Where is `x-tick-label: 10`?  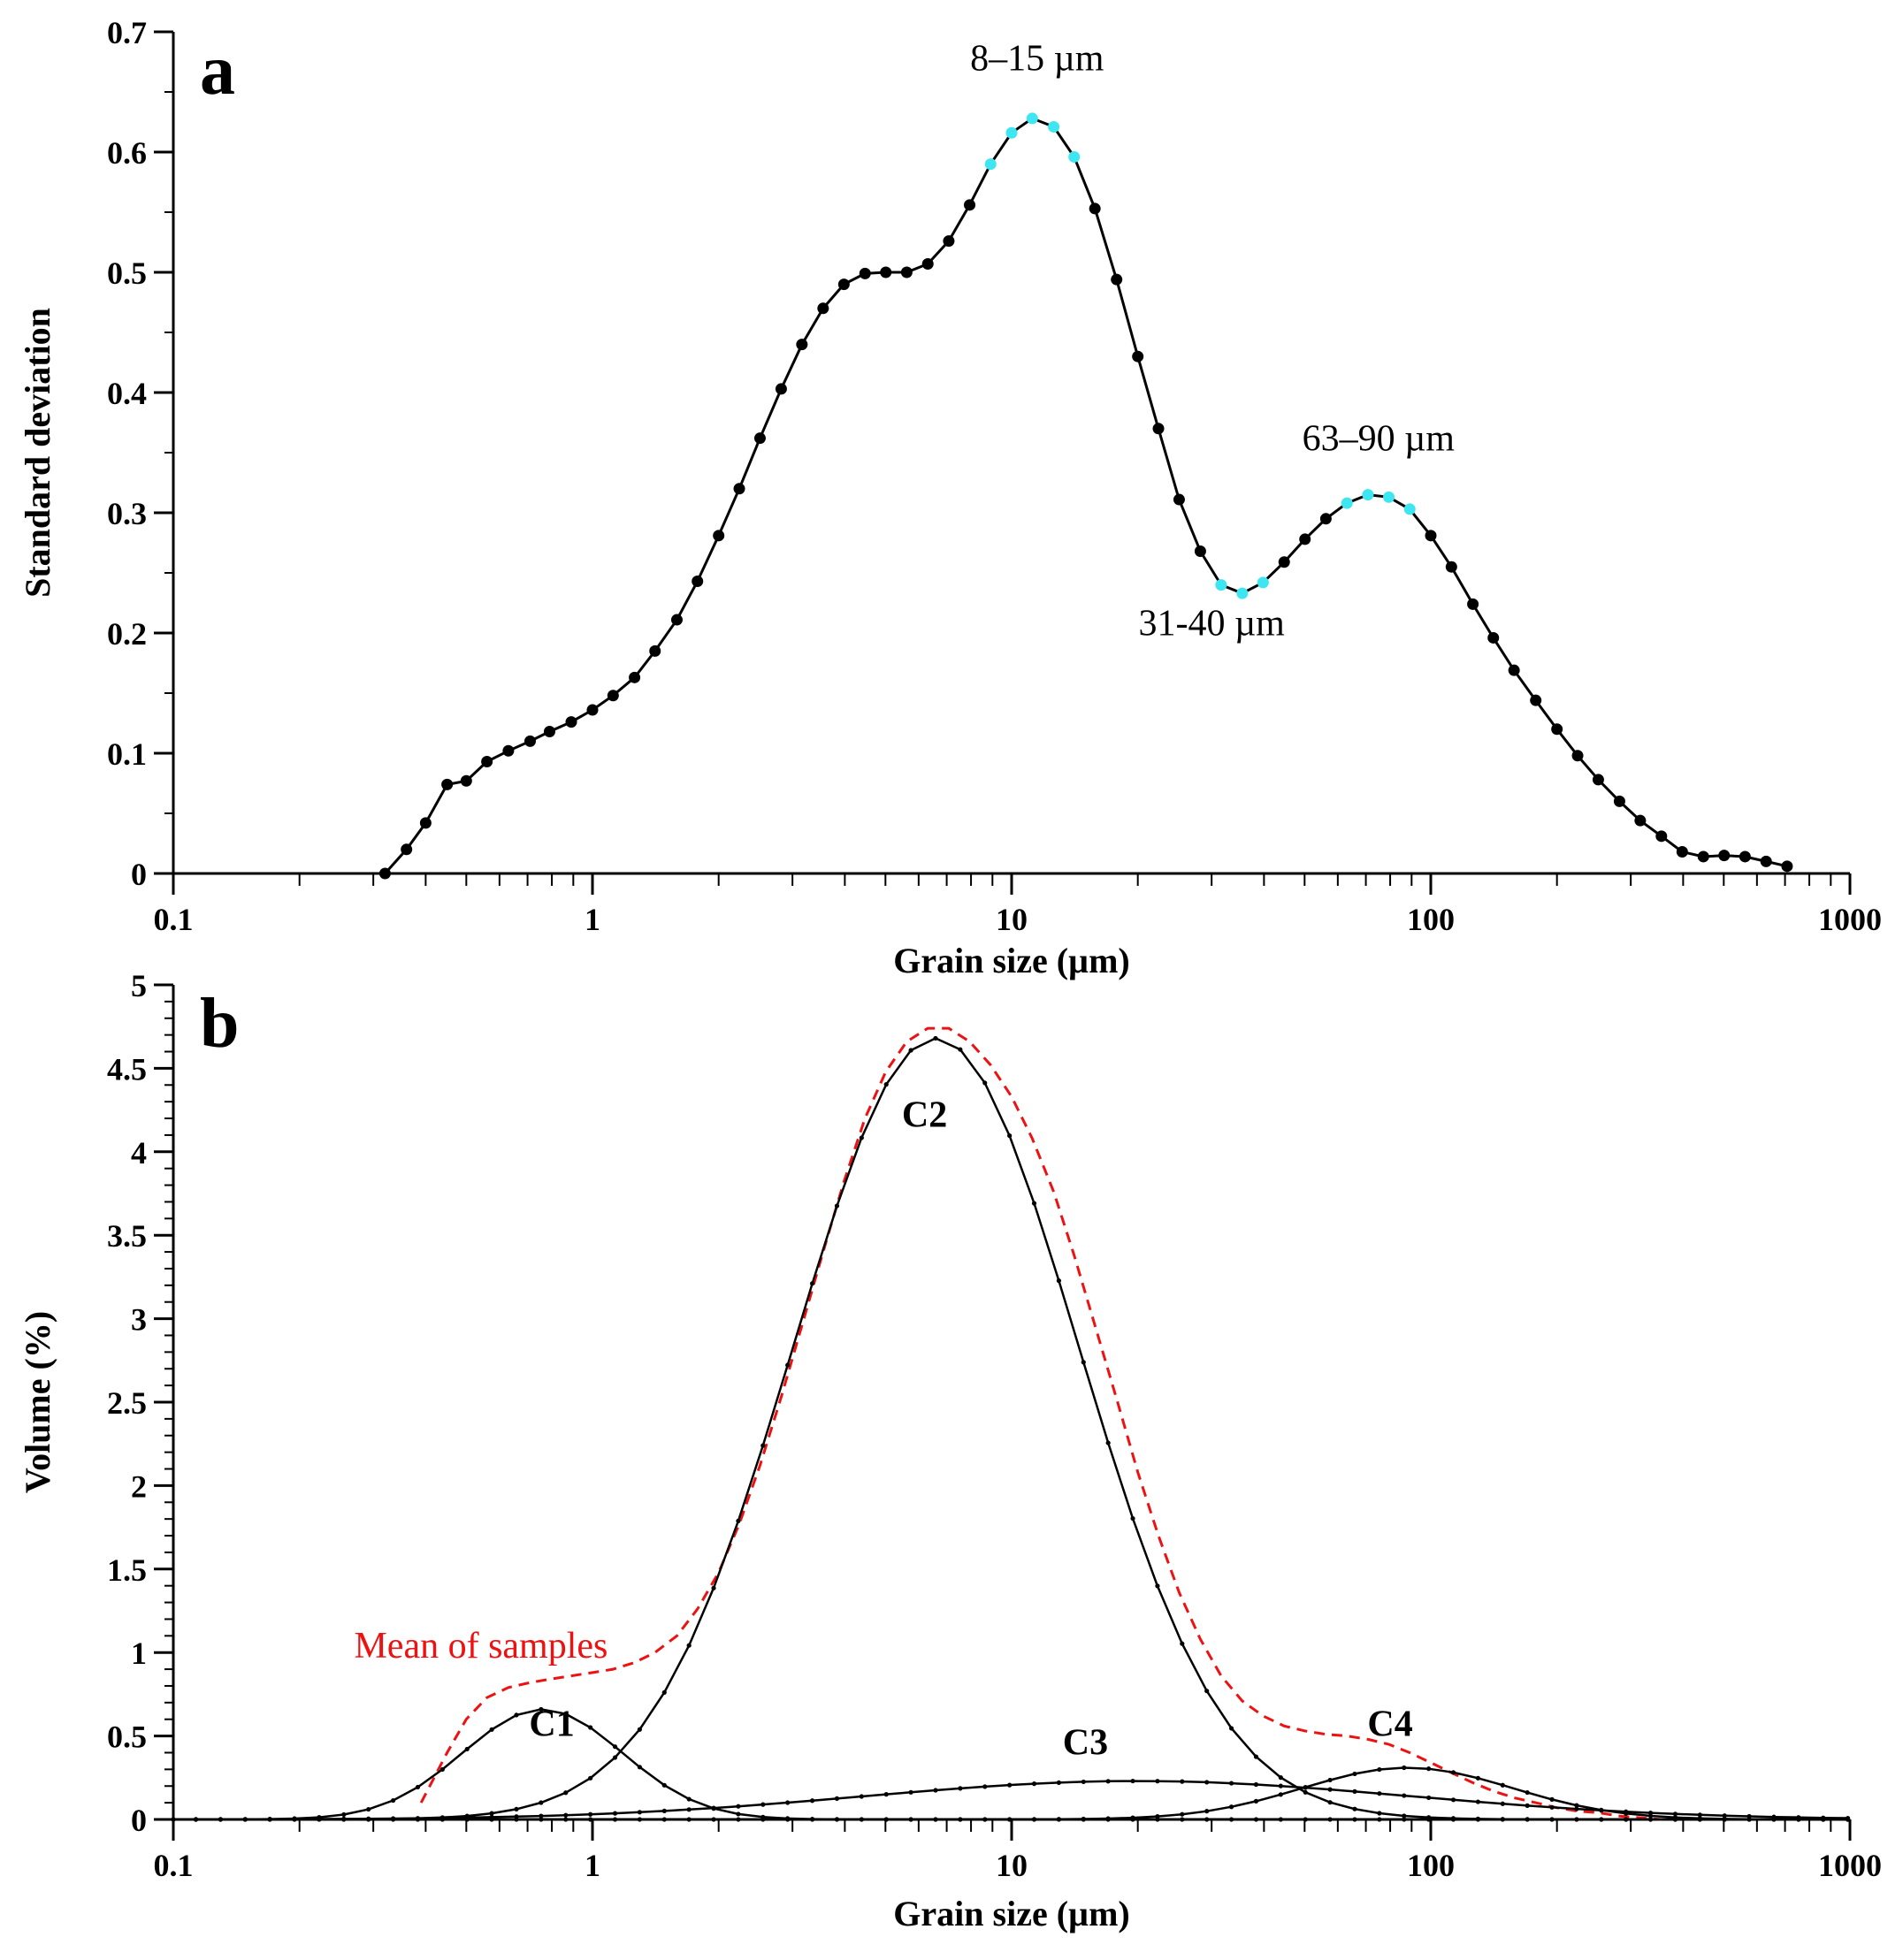 x-tick-label: 10 is located at coordinates (1012, 920).